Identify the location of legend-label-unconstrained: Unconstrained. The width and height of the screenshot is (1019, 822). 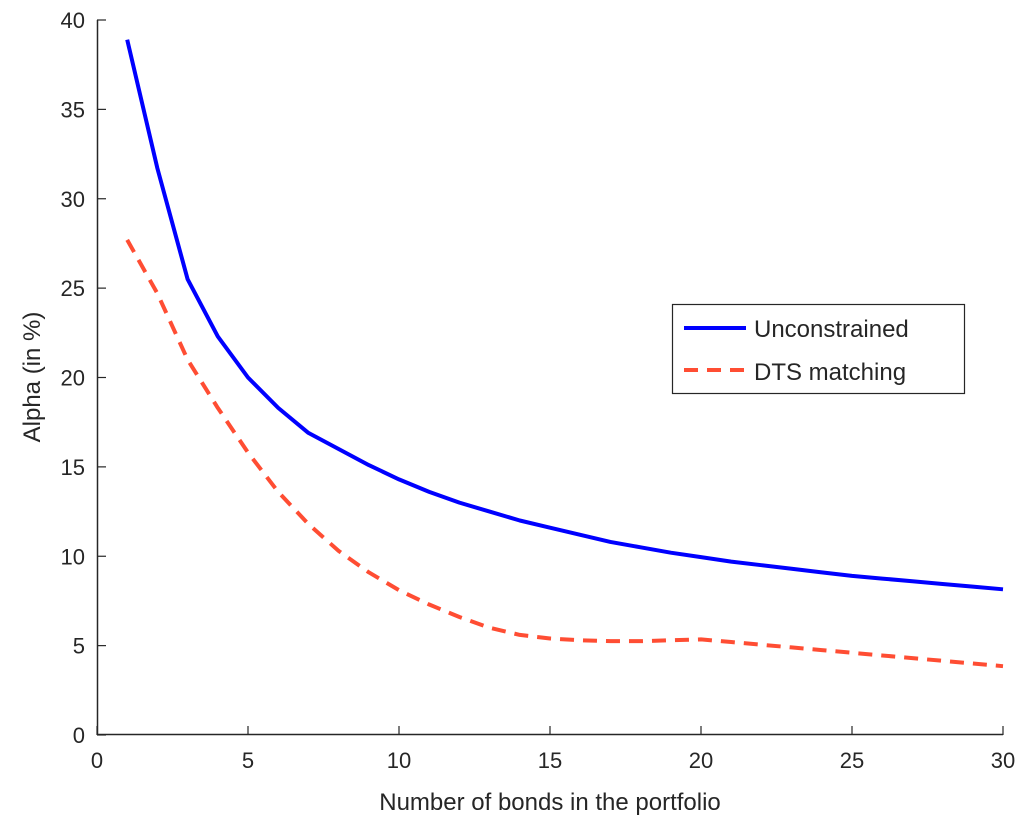
(831, 329).